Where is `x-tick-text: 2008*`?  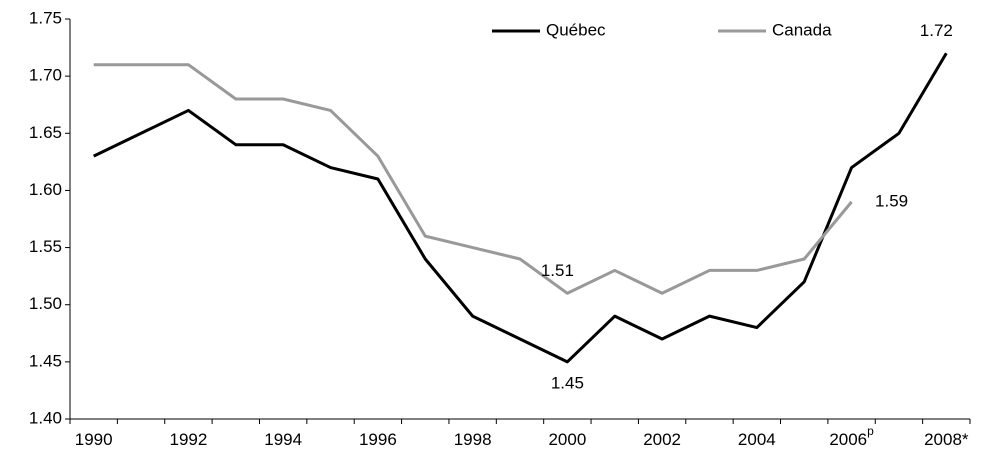 x-tick-text: 2008* is located at coordinates (946, 439).